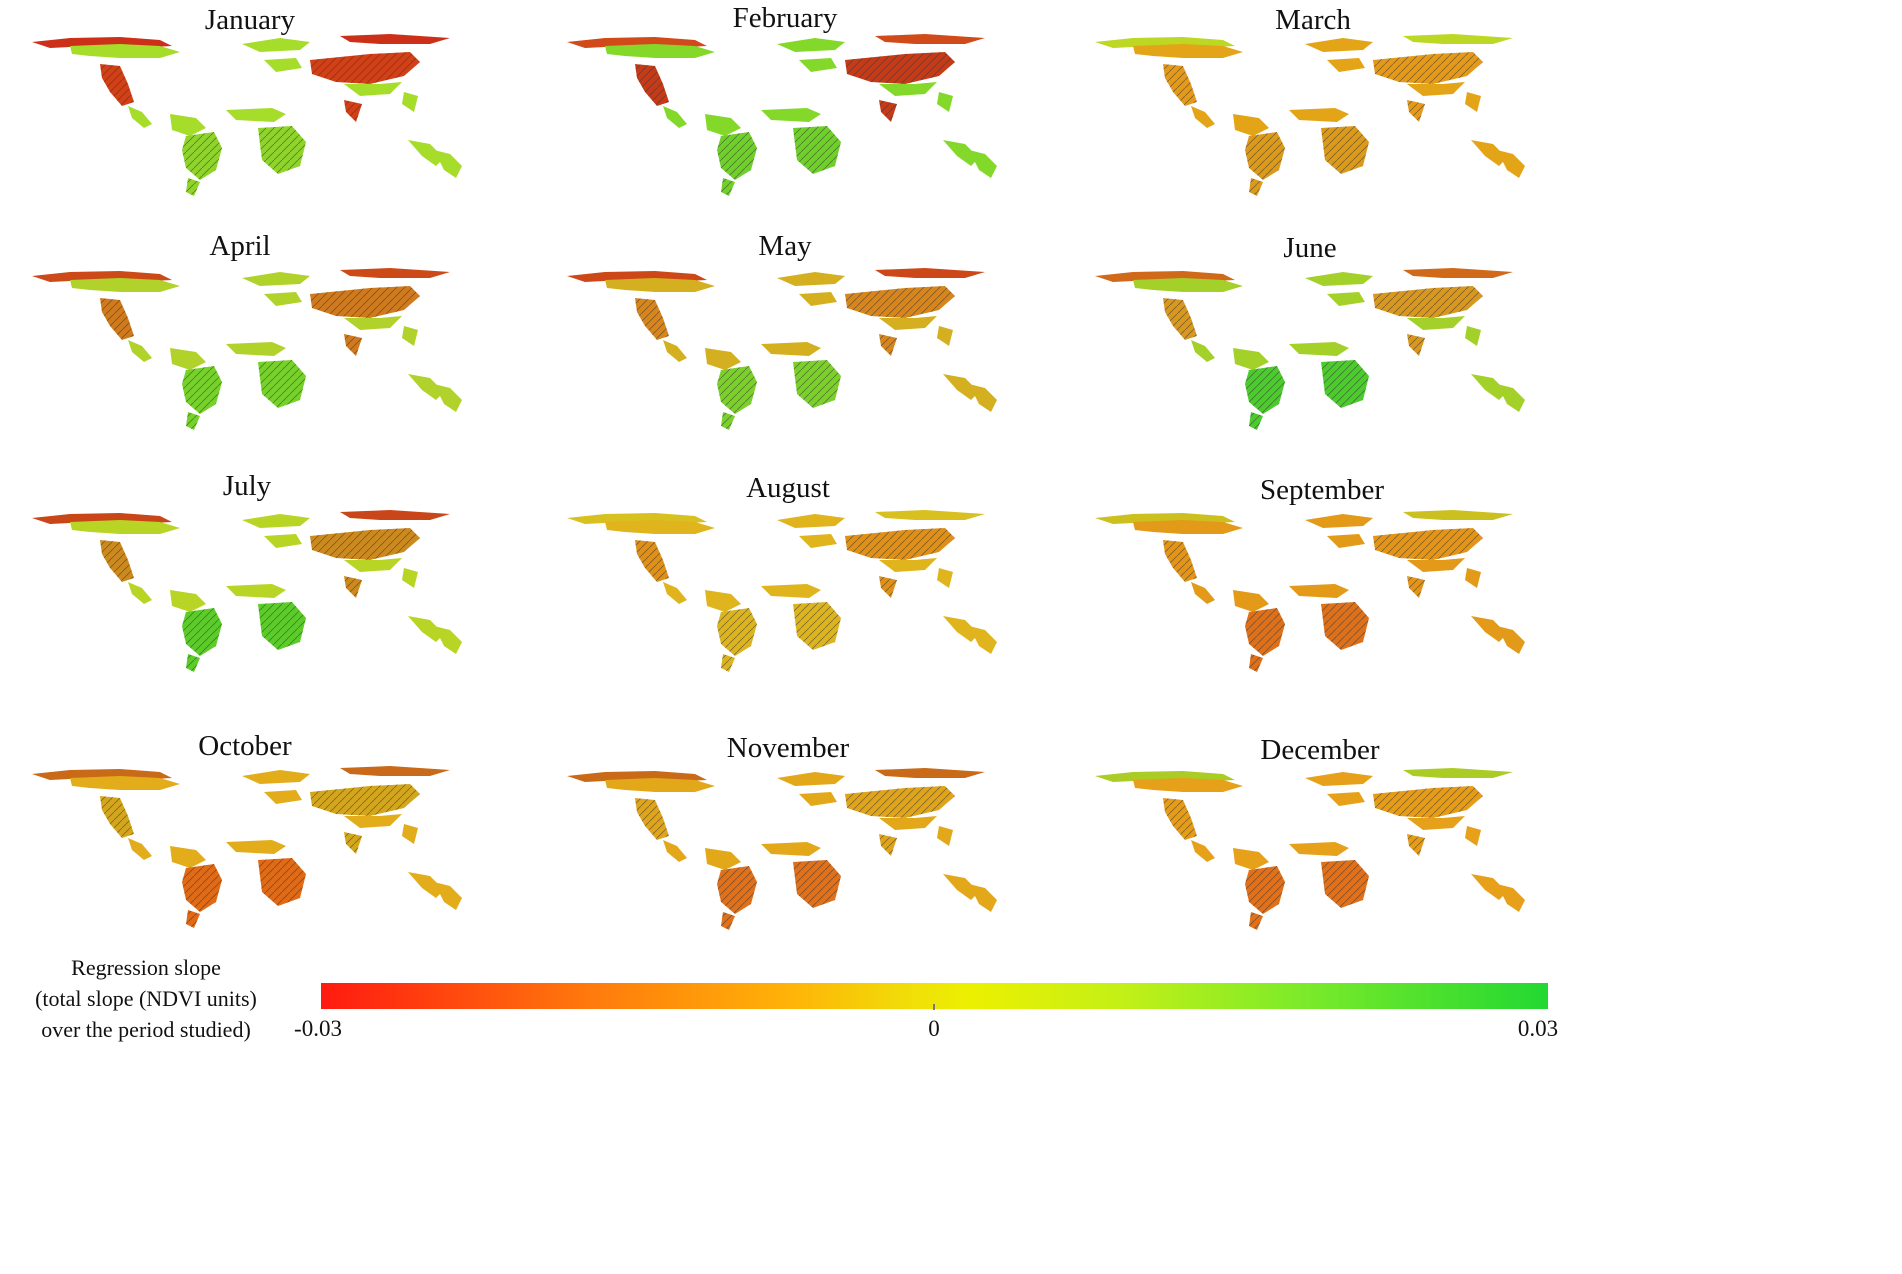  I want to click on panel-title: February, so click(785, 18).